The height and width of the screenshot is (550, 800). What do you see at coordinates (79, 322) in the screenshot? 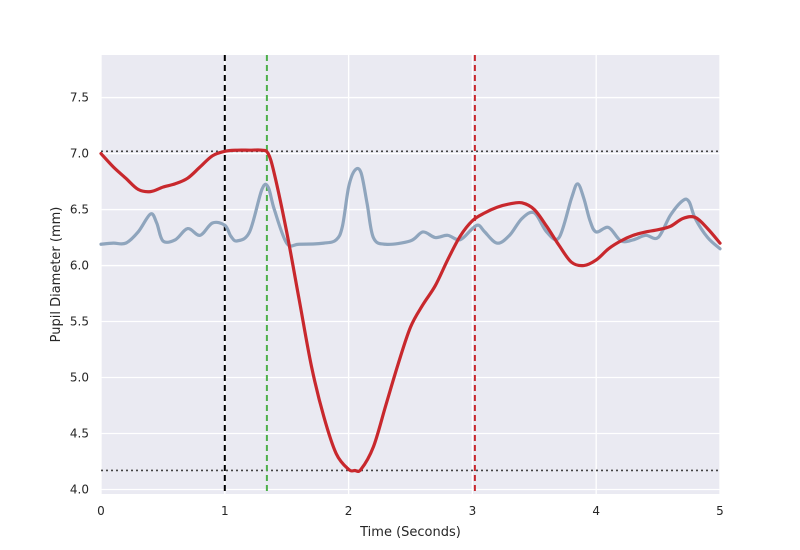
I see `y-tick-label: 5.5` at bounding box center [79, 322].